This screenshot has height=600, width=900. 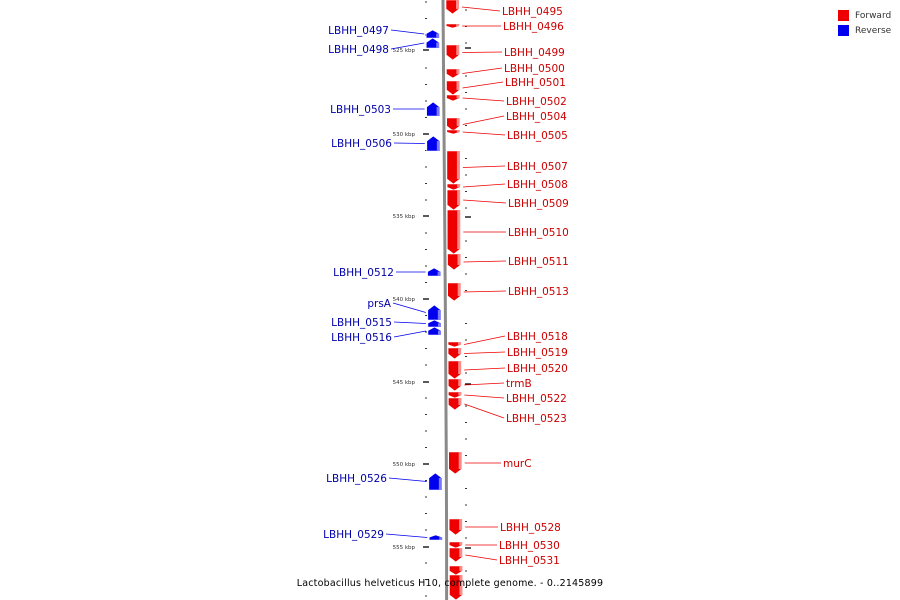 I want to click on tick-label: 525 kbp, so click(x=404, y=51).